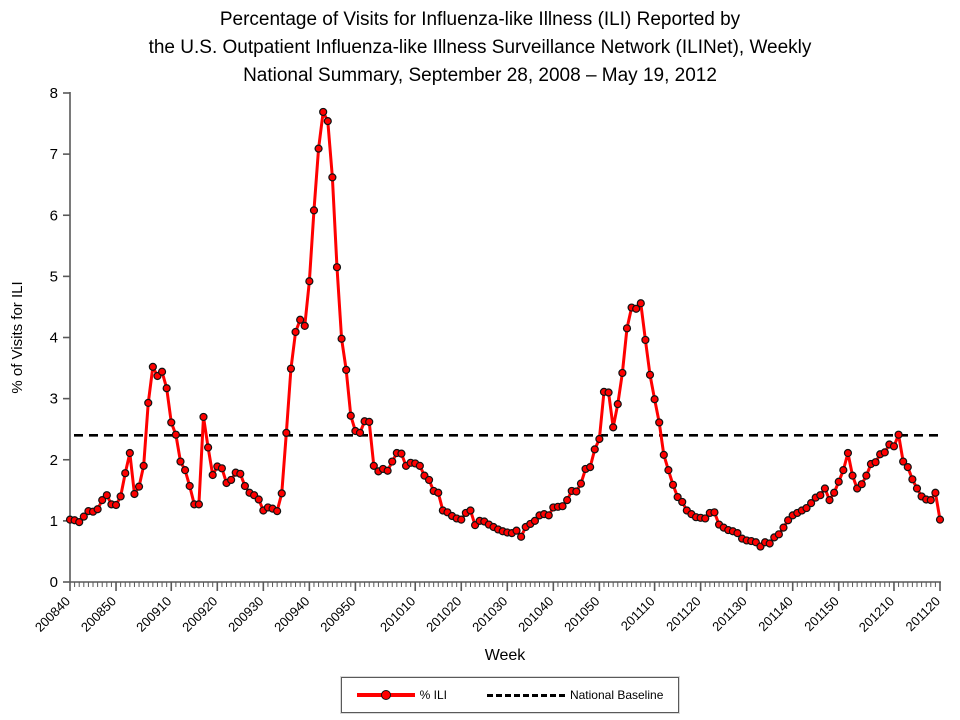 The image size is (960, 720). What do you see at coordinates (397, 614) in the screenshot?
I see `x-tick-label: 201010` at bounding box center [397, 614].